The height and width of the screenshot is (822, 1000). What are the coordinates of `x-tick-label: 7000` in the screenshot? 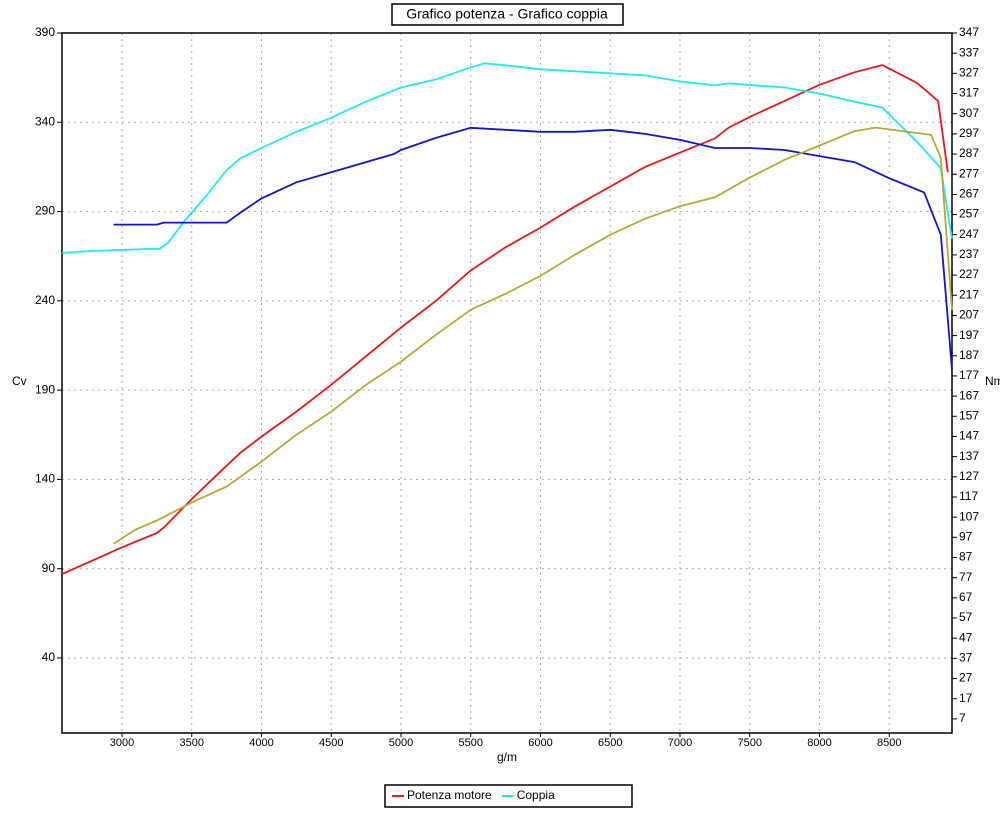 It's located at (680, 743).